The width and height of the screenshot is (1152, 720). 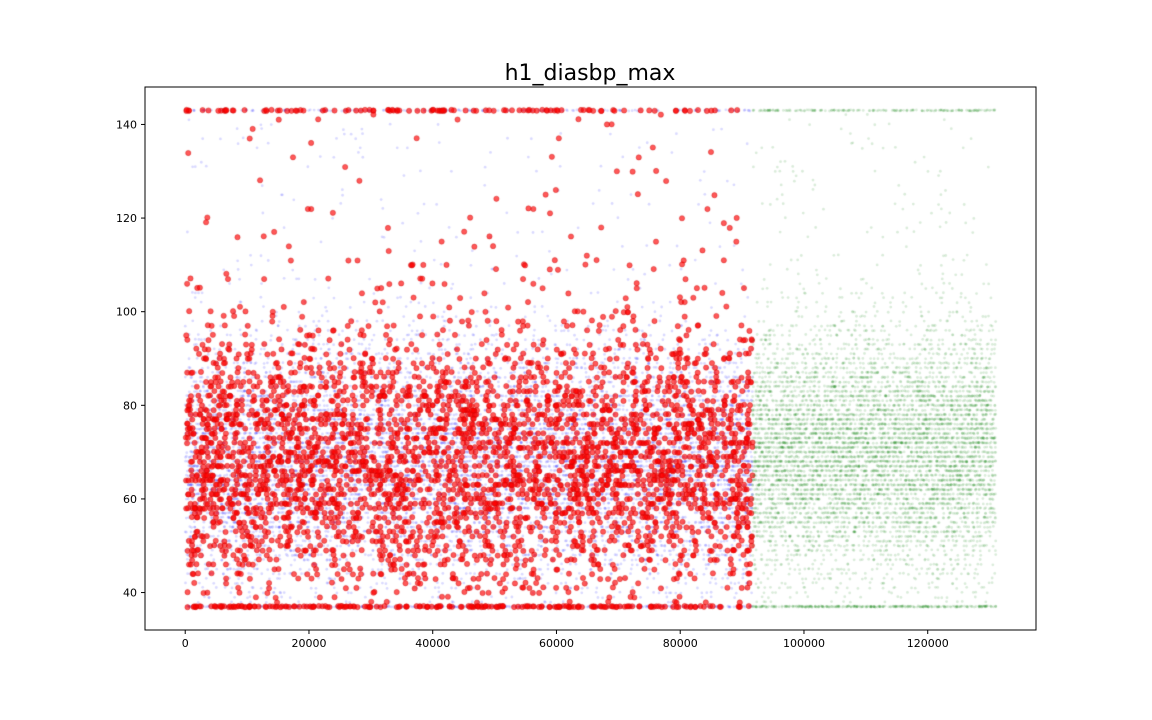 I want to click on y-tick-label: 120, so click(x=126, y=218).